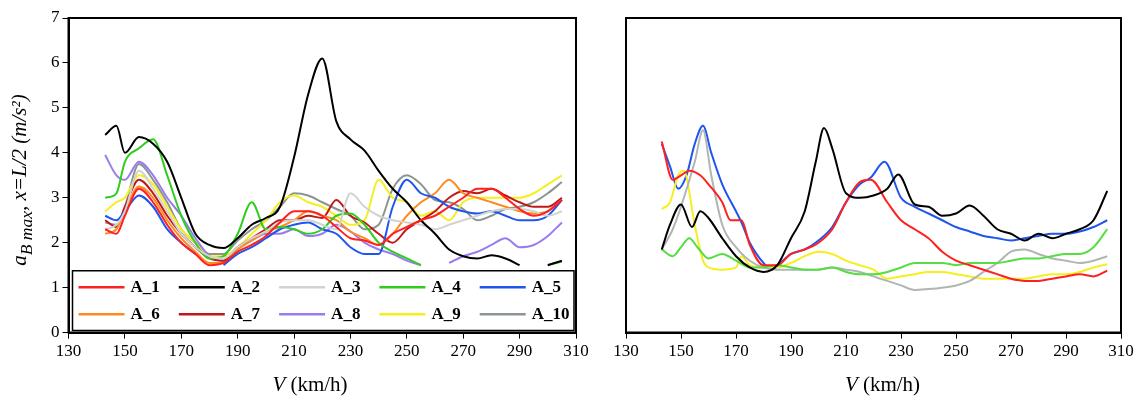  Describe the element at coordinates (446, 286) in the screenshot. I see `legend-label: A_4` at that location.